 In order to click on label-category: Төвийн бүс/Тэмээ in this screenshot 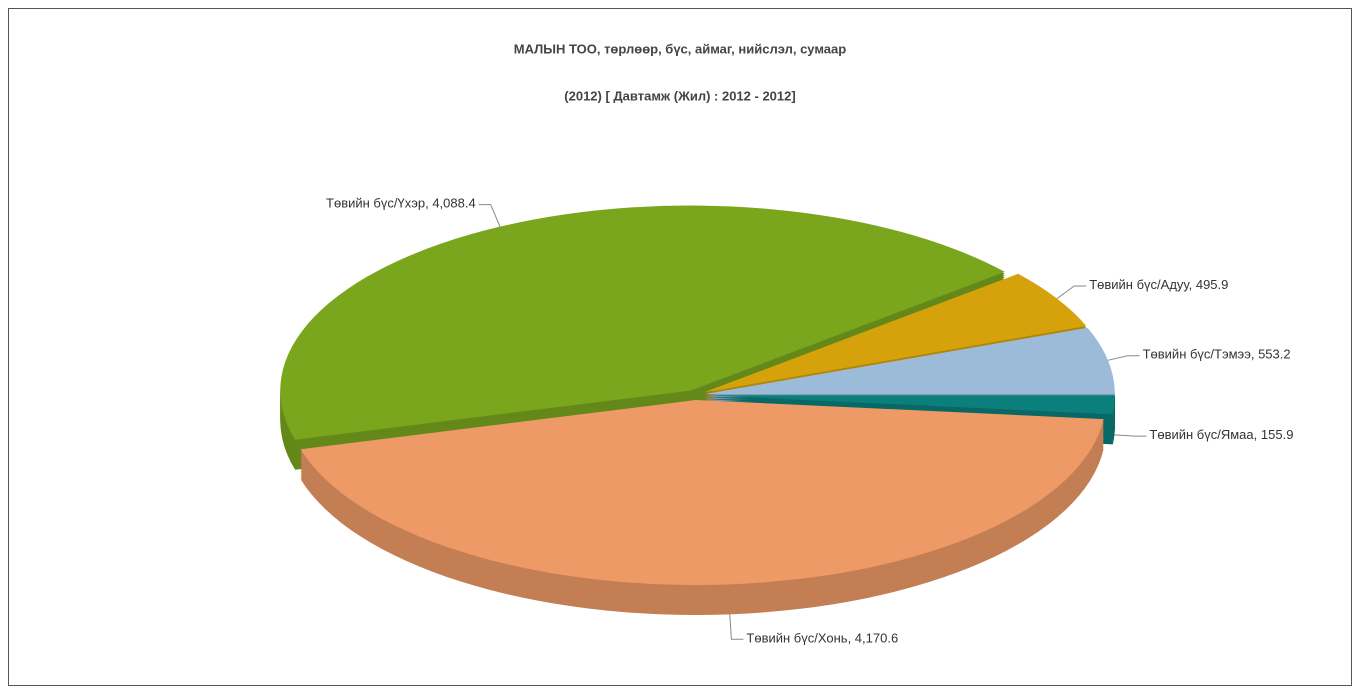, I will do `click(1197, 354)`.